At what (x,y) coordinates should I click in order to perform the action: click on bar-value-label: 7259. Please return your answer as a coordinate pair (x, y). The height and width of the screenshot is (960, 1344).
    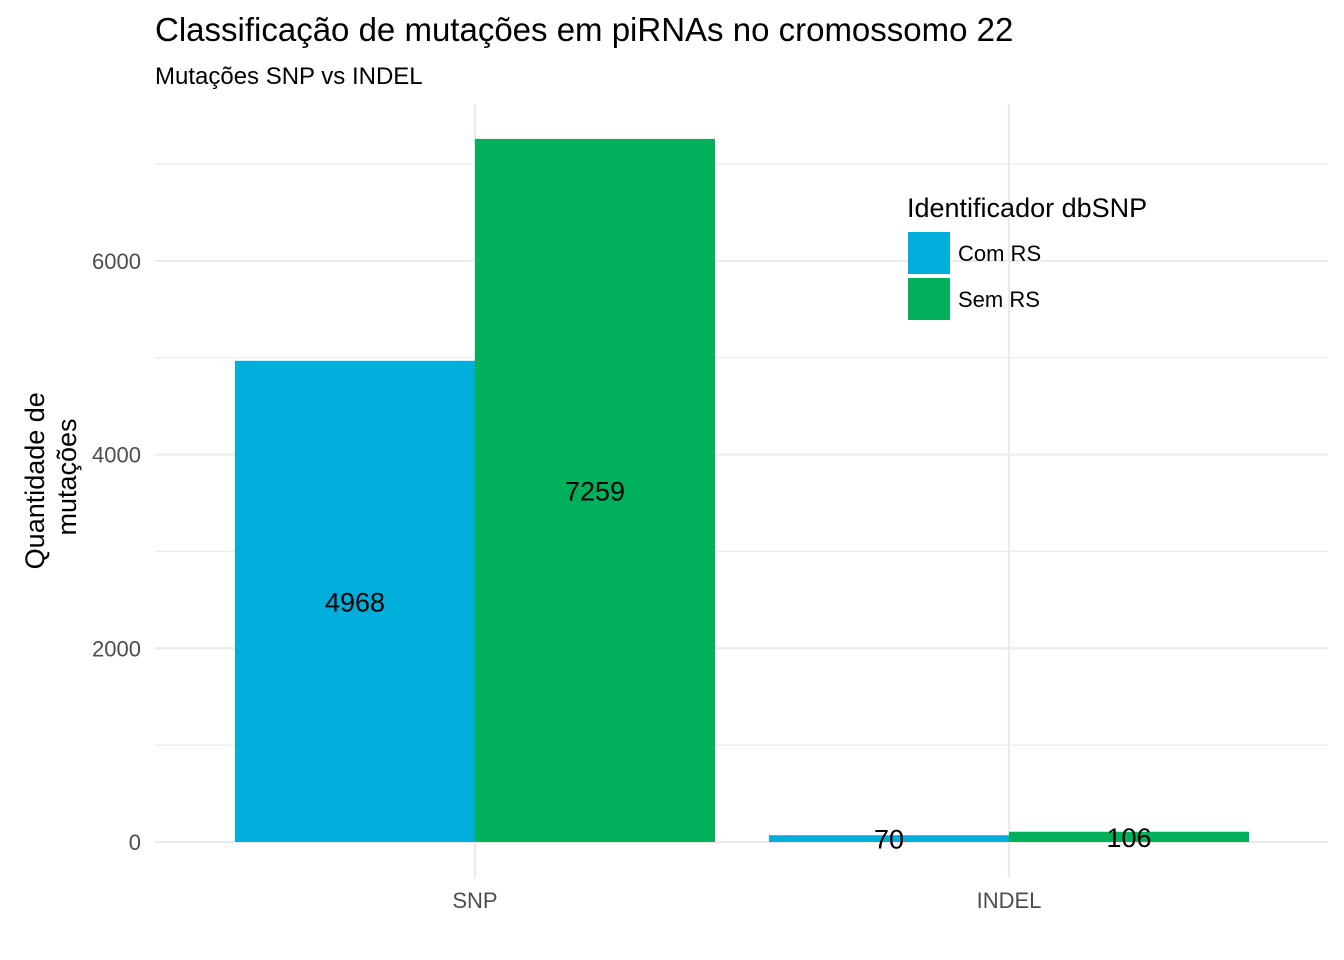
    Looking at the image, I should click on (595, 491).